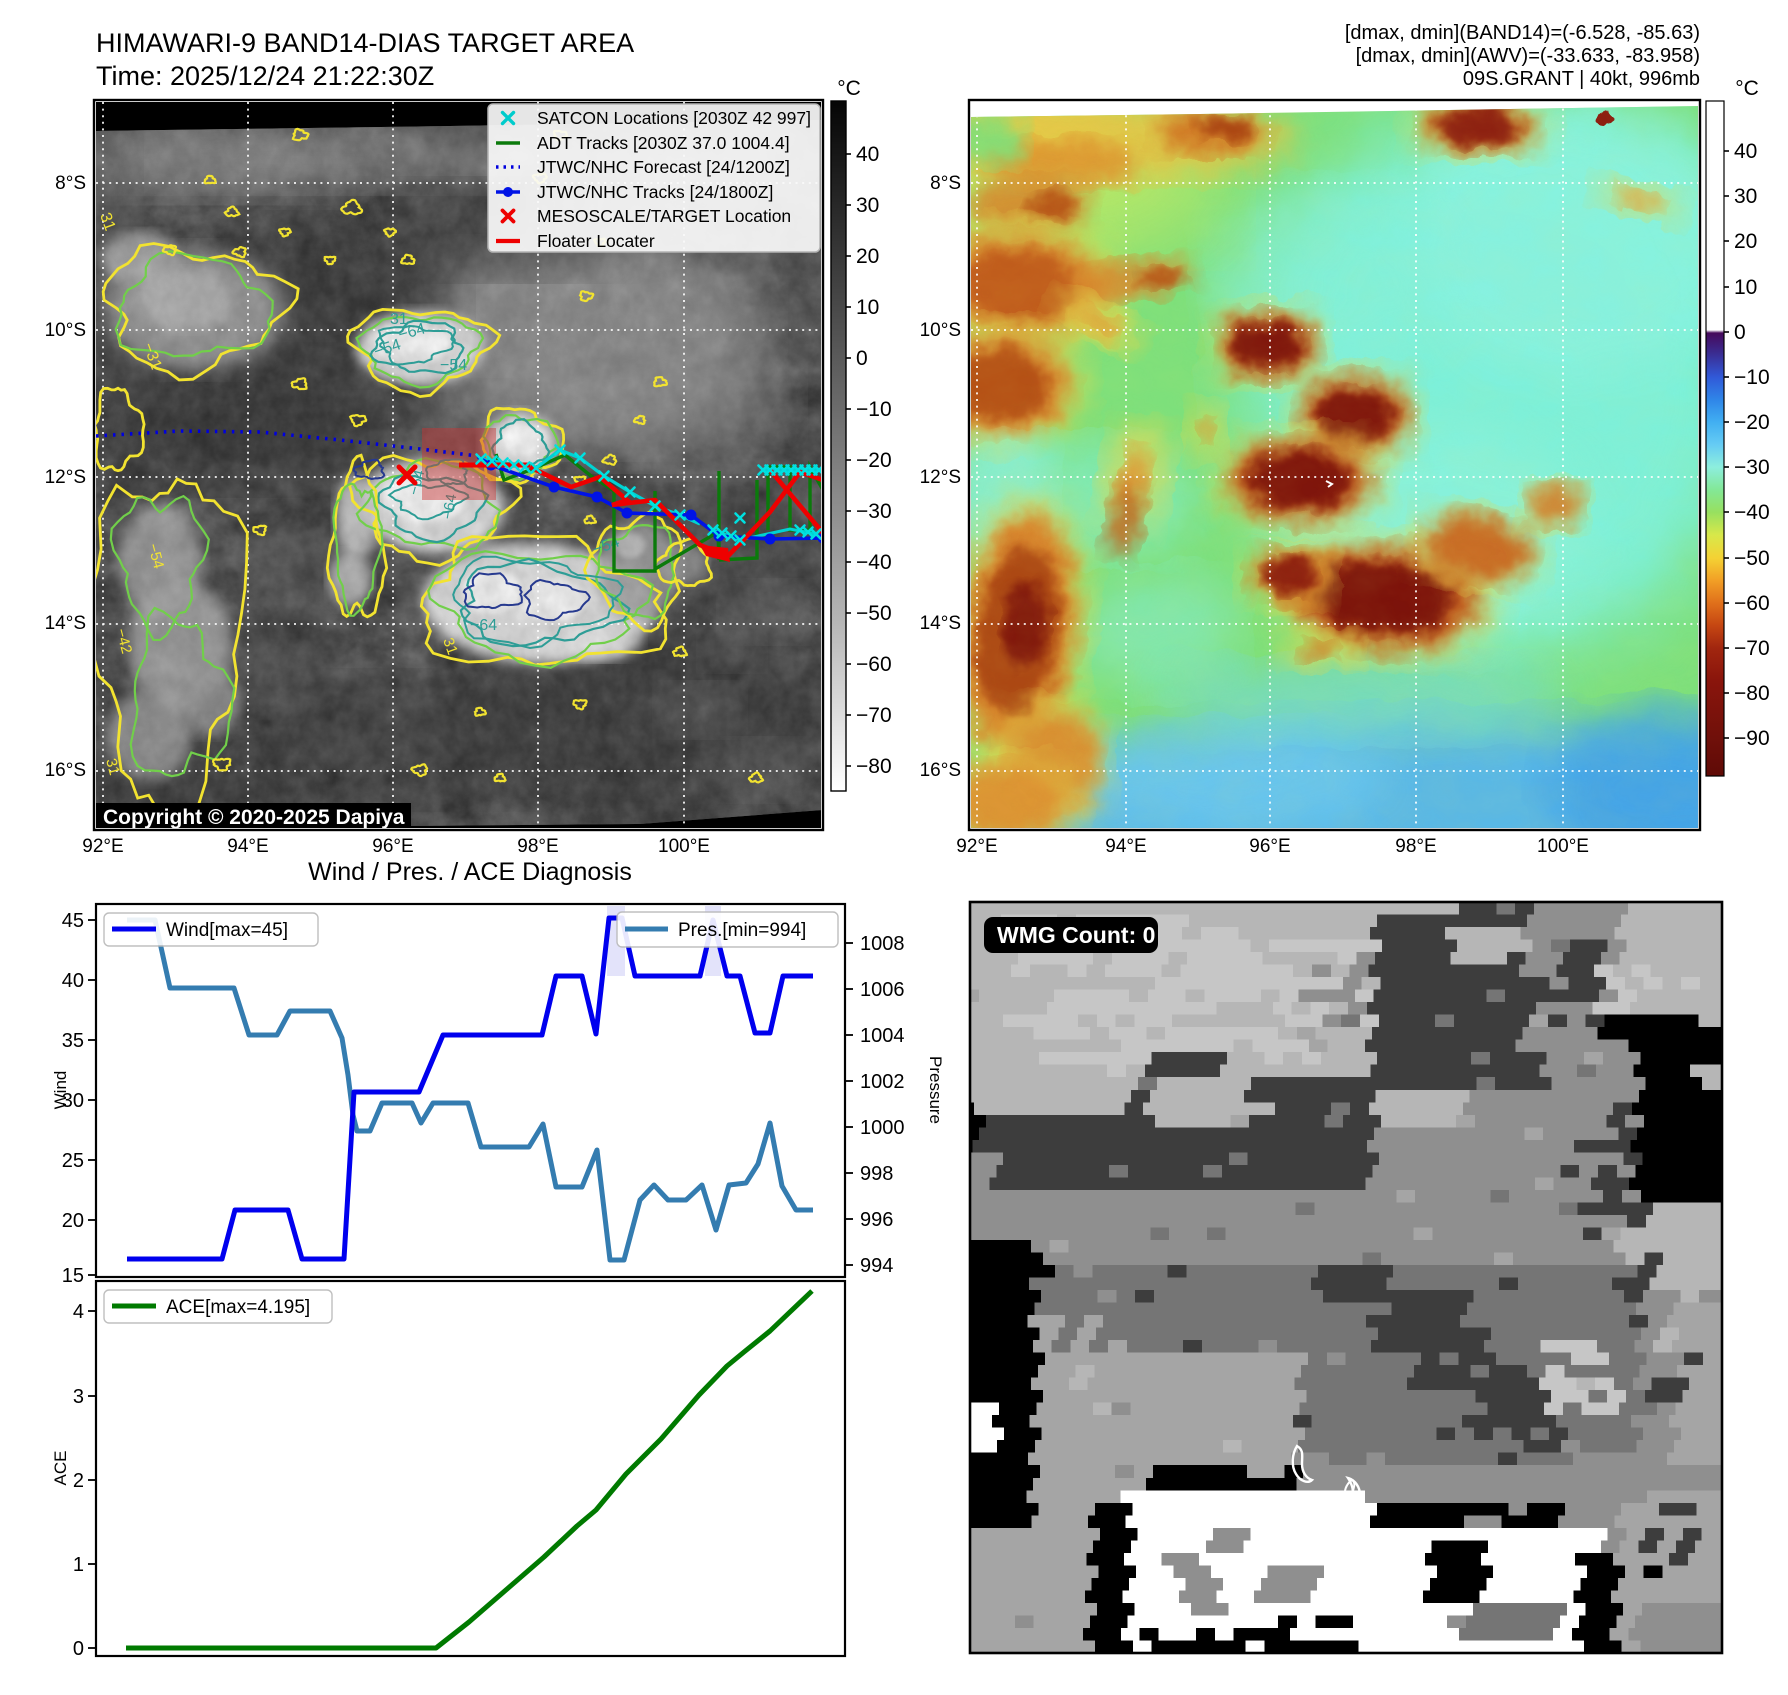 Image resolution: width=1788 pixels, height=1695 pixels. Describe the element at coordinates (882, 944) in the screenshot. I see `svg-text: 1008` at that location.